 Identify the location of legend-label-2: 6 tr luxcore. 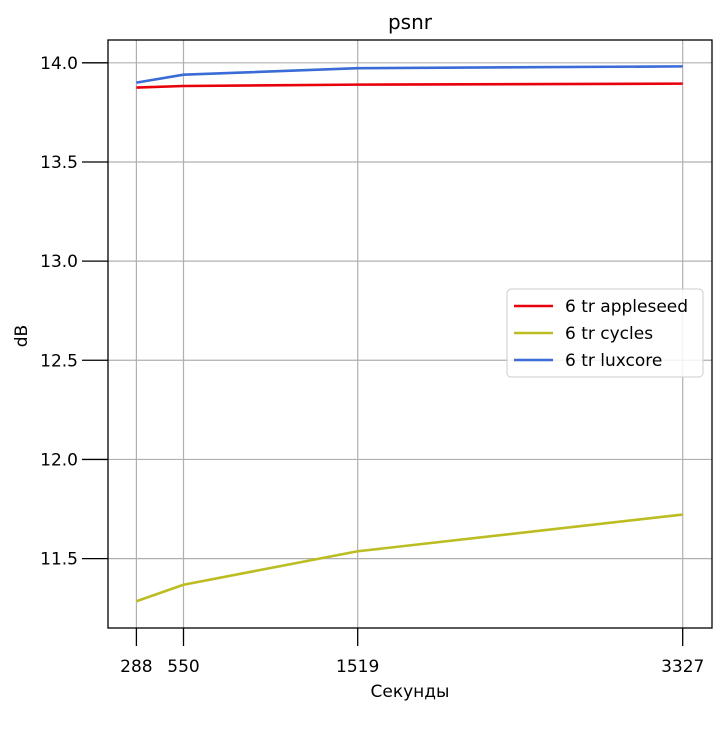
(613, 361).